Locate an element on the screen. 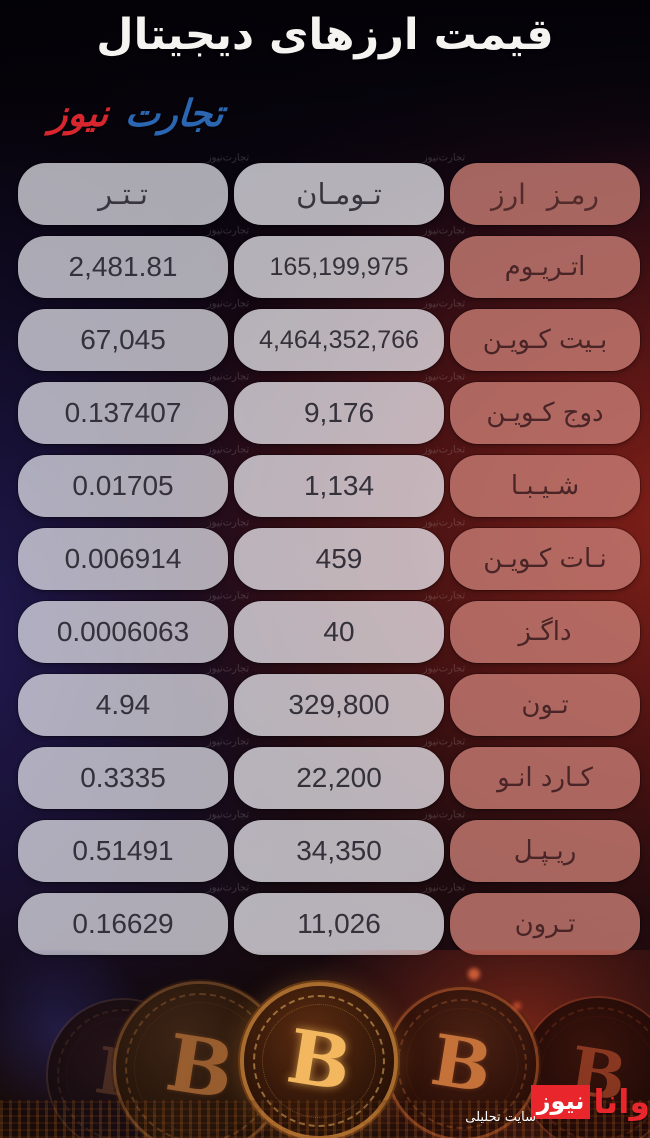 Image resolution: width=650 pixels, height=1138 pixels. crypto-name-label: نـات کـویـن is located at coordinates (545, 559).